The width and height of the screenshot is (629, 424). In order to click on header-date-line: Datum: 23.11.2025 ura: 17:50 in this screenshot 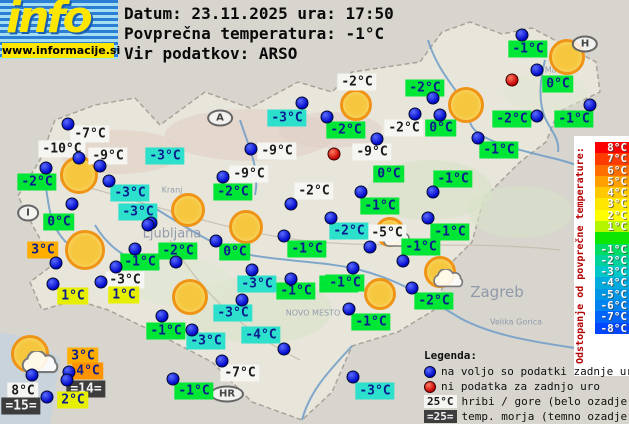, I will do `click(259, 13)`.